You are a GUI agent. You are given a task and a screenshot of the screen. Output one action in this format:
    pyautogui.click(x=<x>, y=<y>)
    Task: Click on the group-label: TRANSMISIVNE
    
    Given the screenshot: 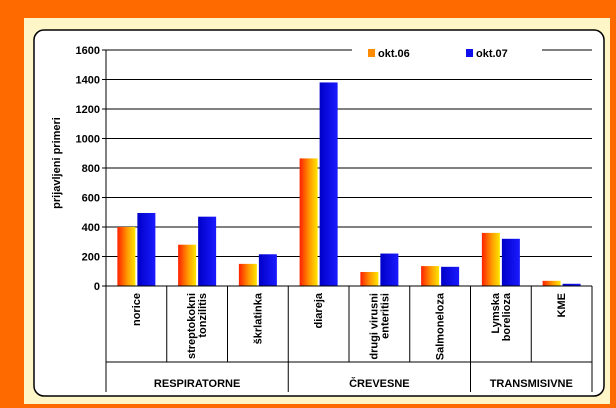 What is the action you would take?
    pyautogui.click(x=531, y=384)
    